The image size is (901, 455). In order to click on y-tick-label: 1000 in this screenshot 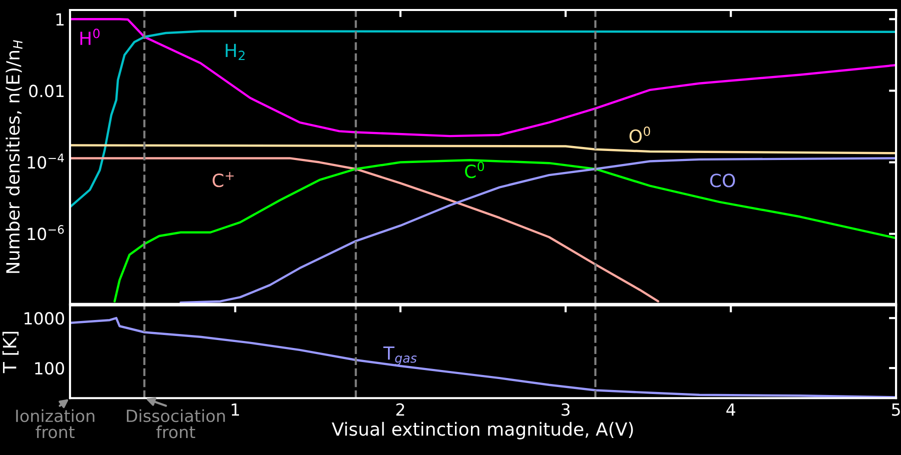, I will do `click(44, 318)`.